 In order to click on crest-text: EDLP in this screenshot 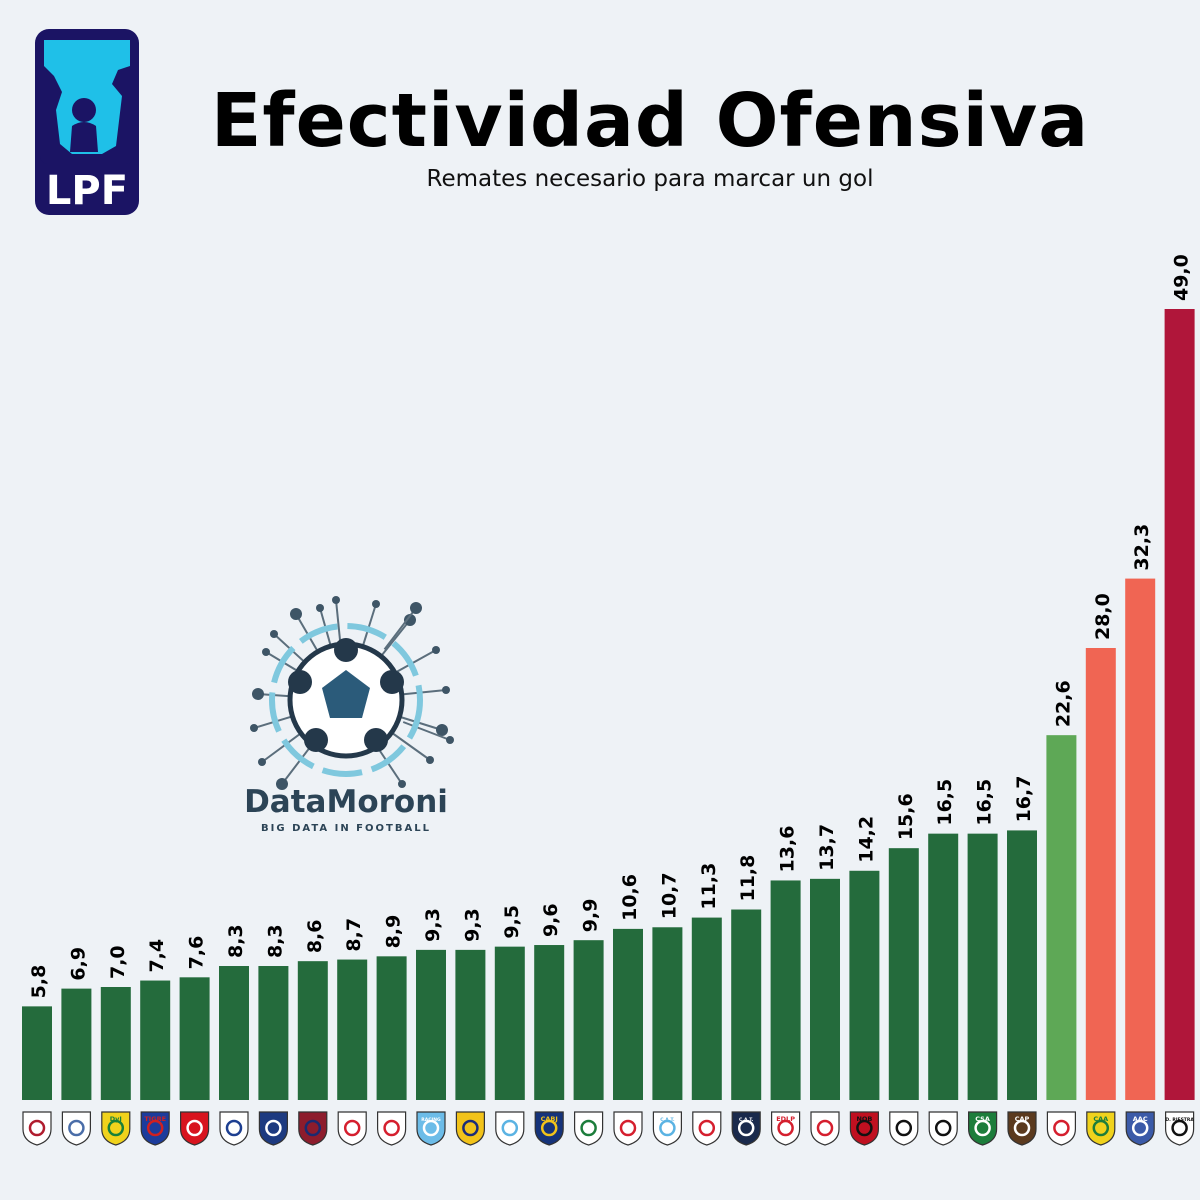, I will do `click(785, 1119)`.